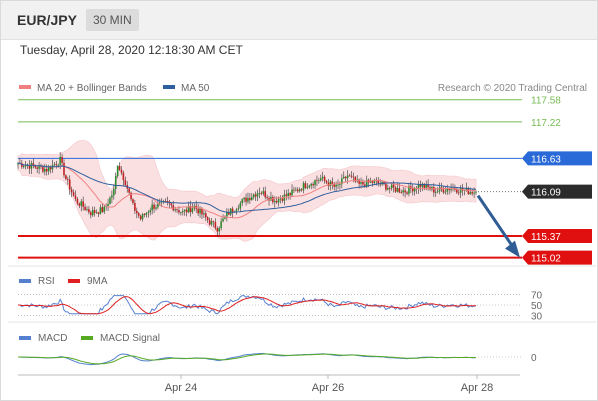 This screenshot has width=598, height=401. Describe the element at coordinates (546, 123) in the screenshot. I see `level-label-117.22: 117.22` at that location.